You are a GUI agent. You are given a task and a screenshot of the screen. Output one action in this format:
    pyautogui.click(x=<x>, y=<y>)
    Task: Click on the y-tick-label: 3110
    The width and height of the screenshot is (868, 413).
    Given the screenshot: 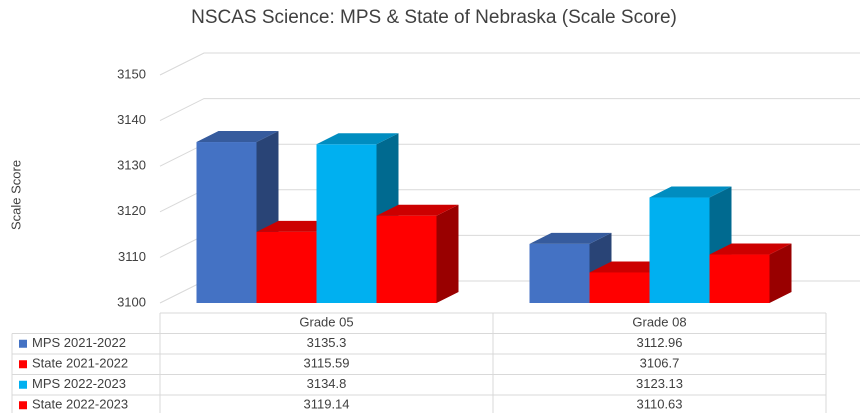 What is the action you would take?
    pyautogui.click(x=132, y=256)
    